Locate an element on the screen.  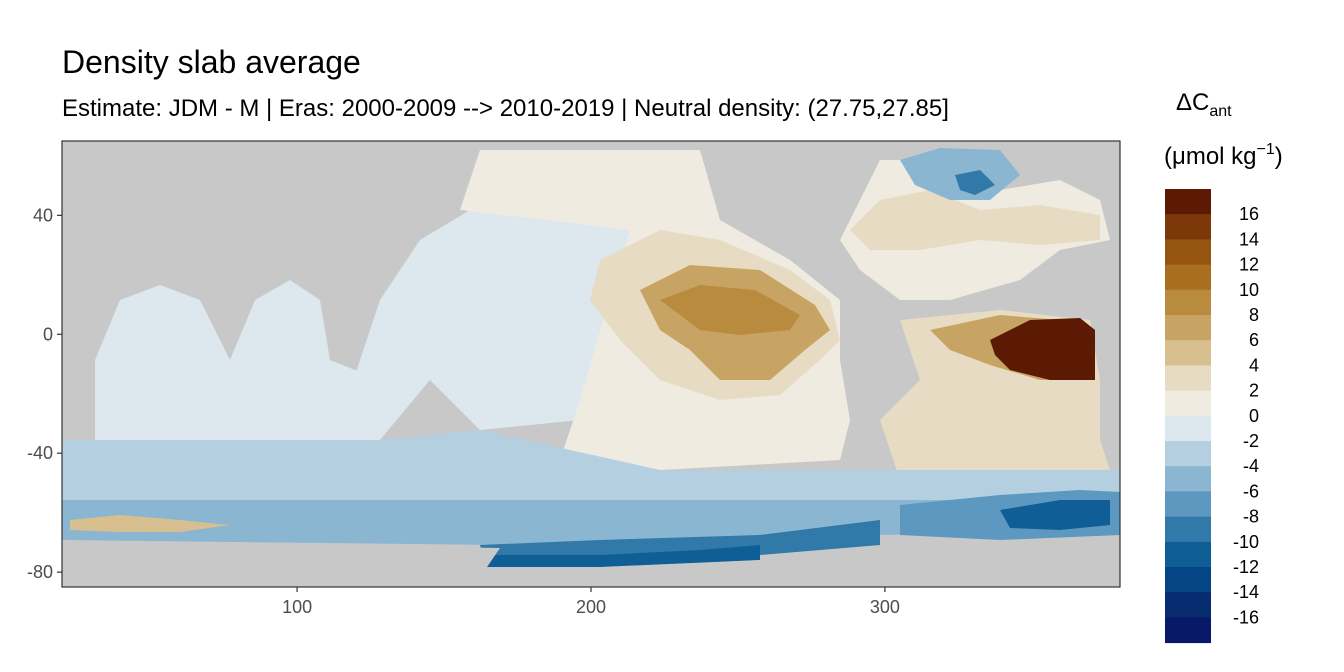
x-axis: 100 200 300 is located at coordinates (591, 602).